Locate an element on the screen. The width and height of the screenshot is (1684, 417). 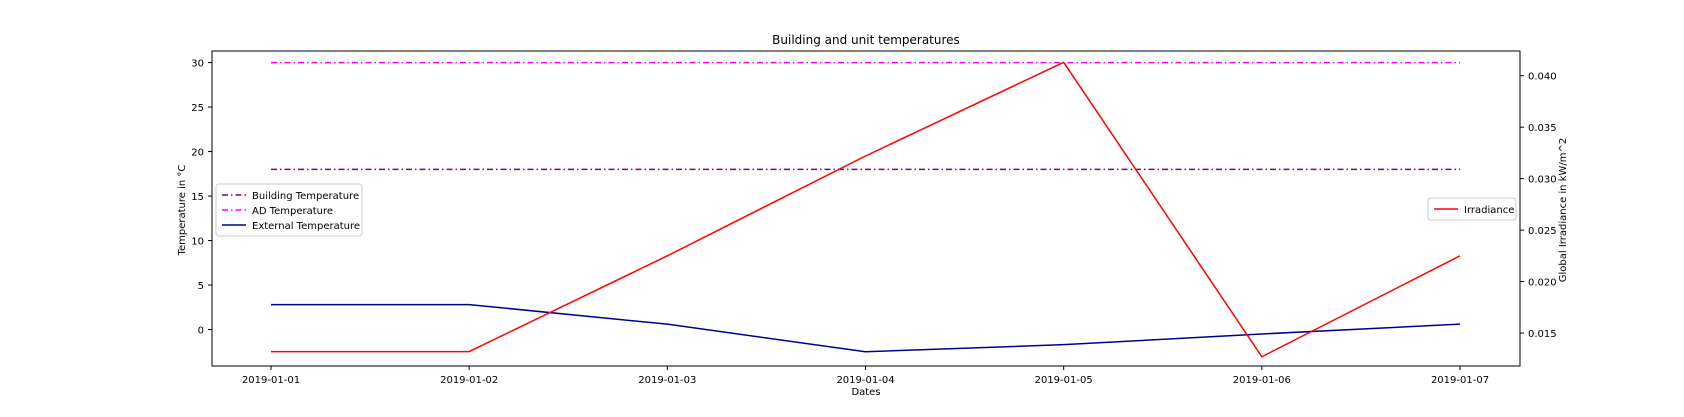
legend-label: External Temperature is located at coordinates (306, 226).